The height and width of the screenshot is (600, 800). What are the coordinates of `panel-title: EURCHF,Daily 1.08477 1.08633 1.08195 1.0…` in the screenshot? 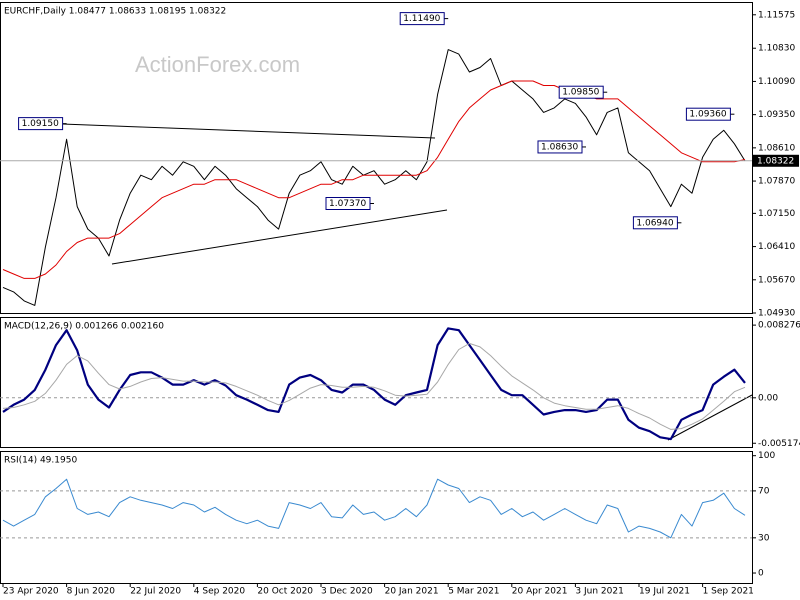 It's located at (115, 12).